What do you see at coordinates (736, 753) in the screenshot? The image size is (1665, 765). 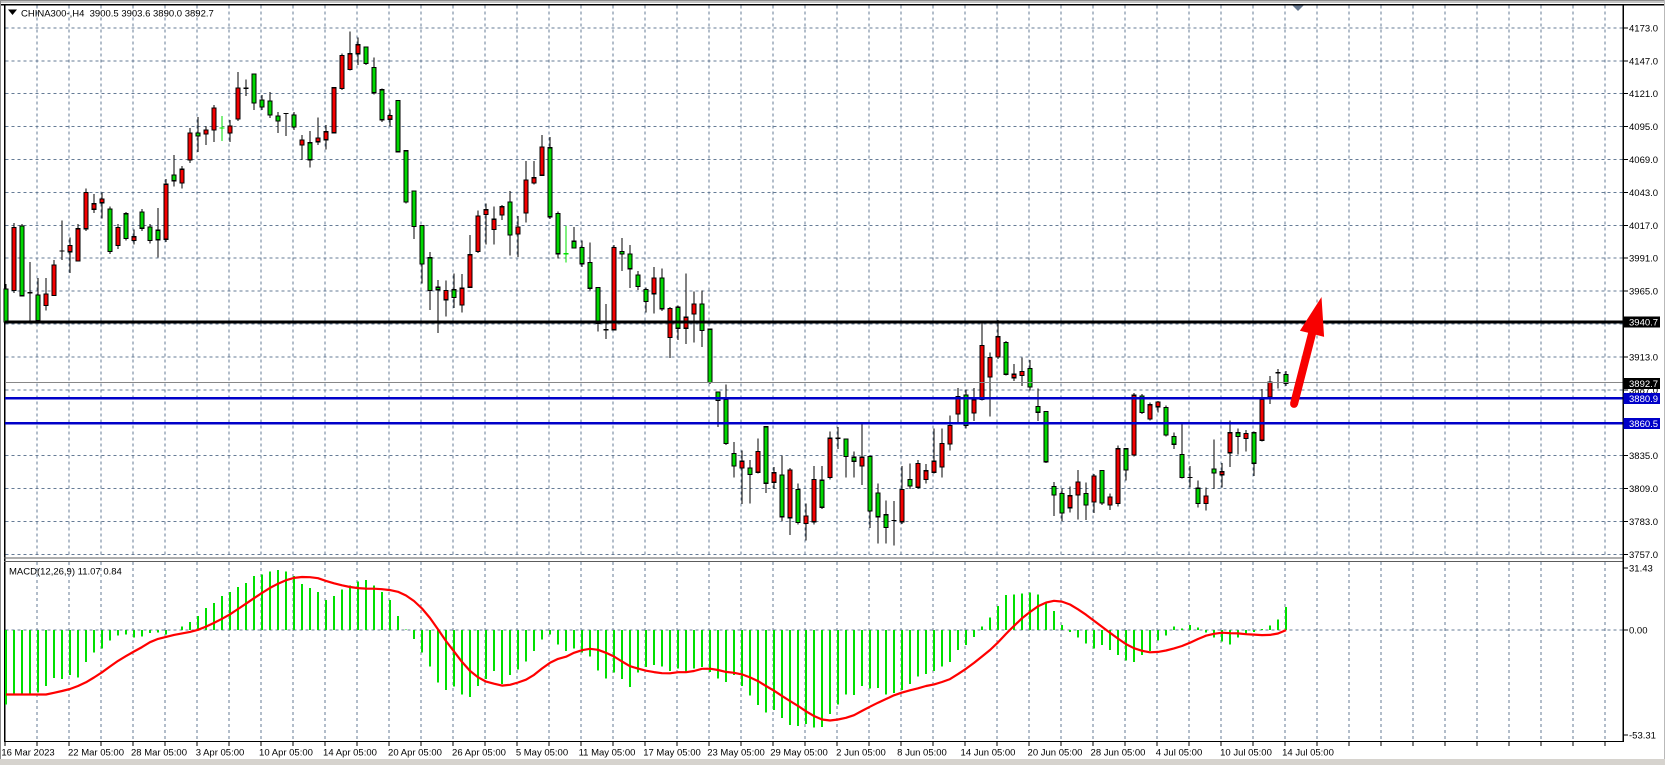 I see `svg-text: 23 May 05:00` at bounding box center [736, 753].